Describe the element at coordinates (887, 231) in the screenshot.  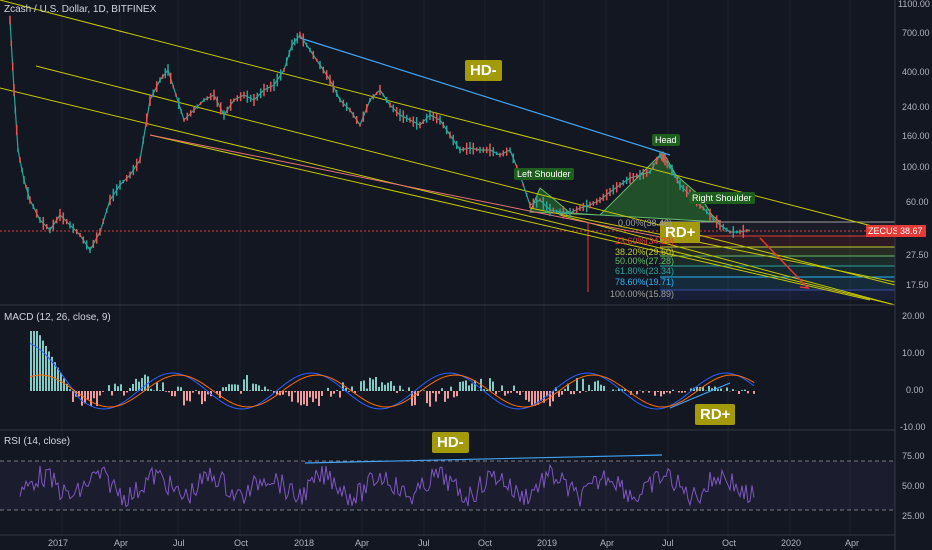
I see `ticker-symbol-badge: ZECUSD` at that location.